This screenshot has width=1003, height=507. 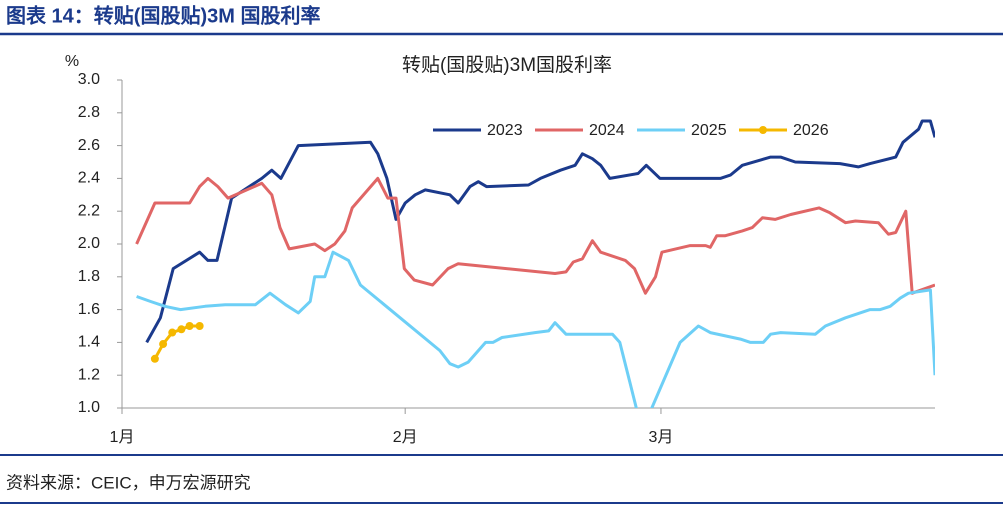 What do you see at coordinates (89, 407) in the screenshot?
I see `y-tick-label: 1.0` at bounding box center [89, 407].